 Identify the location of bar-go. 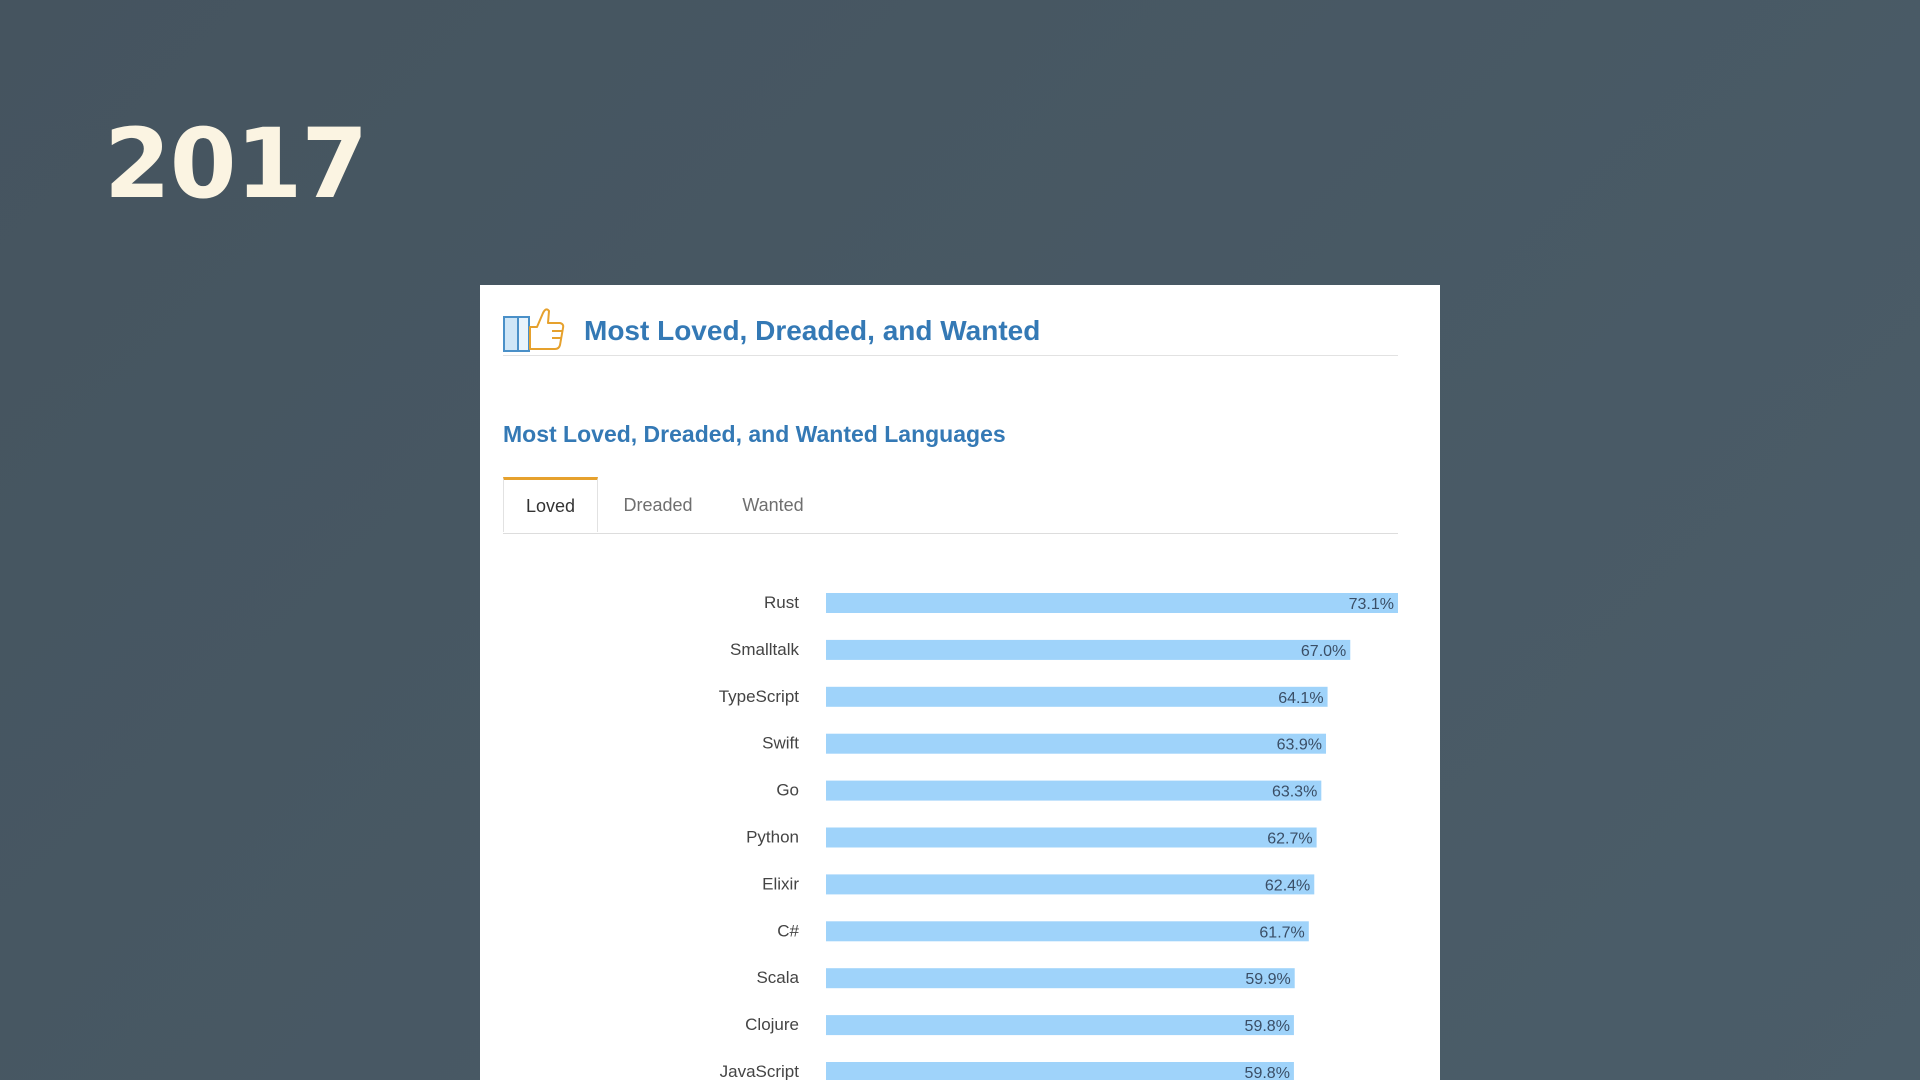
(1074, 790).